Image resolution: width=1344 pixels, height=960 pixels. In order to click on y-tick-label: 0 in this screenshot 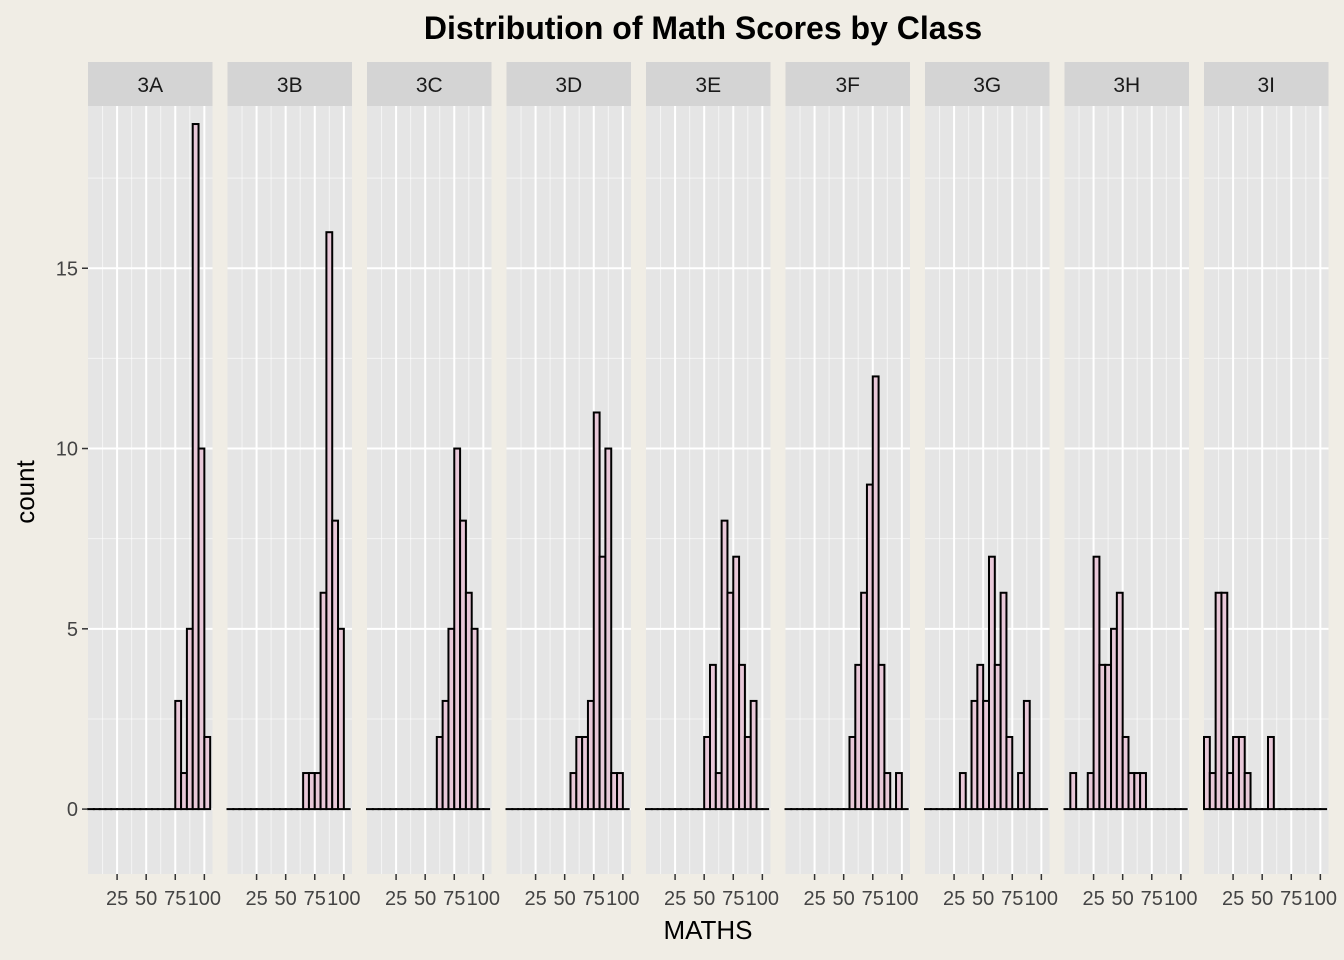, I will do `click(72, 810)`.